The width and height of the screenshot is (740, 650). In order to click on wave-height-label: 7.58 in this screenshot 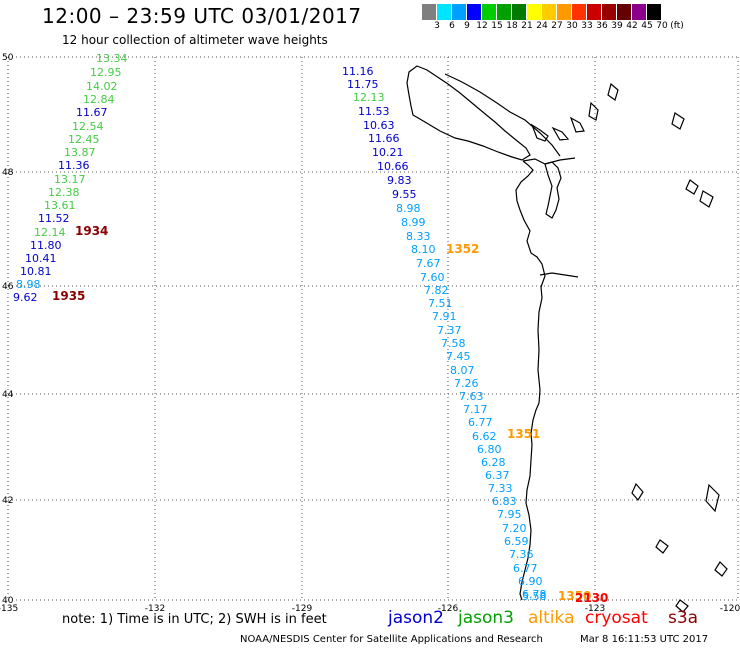, I will do `click(453, 343)`.